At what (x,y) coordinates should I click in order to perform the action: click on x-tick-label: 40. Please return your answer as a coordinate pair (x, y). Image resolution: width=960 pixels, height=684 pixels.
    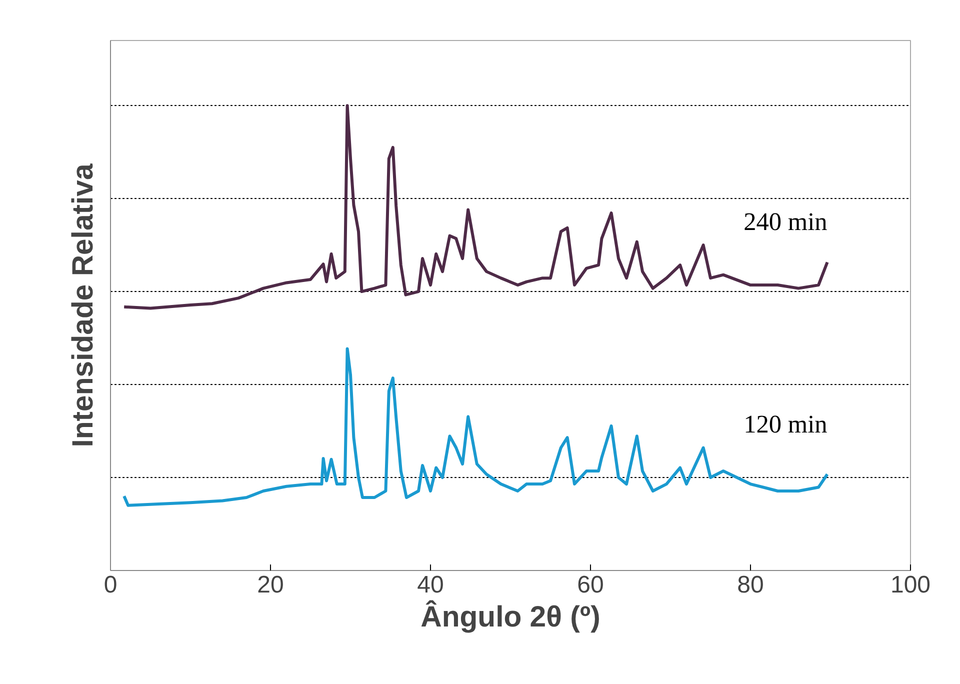
    Looking at the image, I should click on (430, 585).